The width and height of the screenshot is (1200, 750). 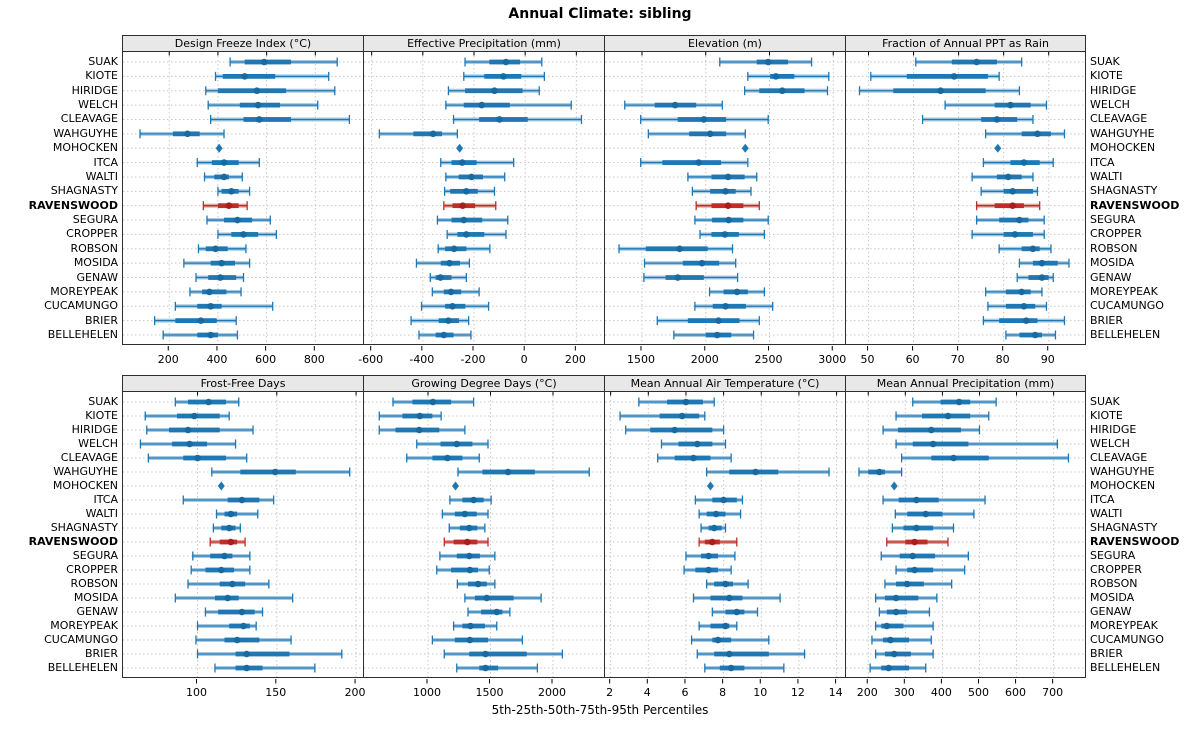 What do you see at coordinates (904, 692) in the screenshot?
I see `axis-tick-label: 300` at bounding box center [904, 692].